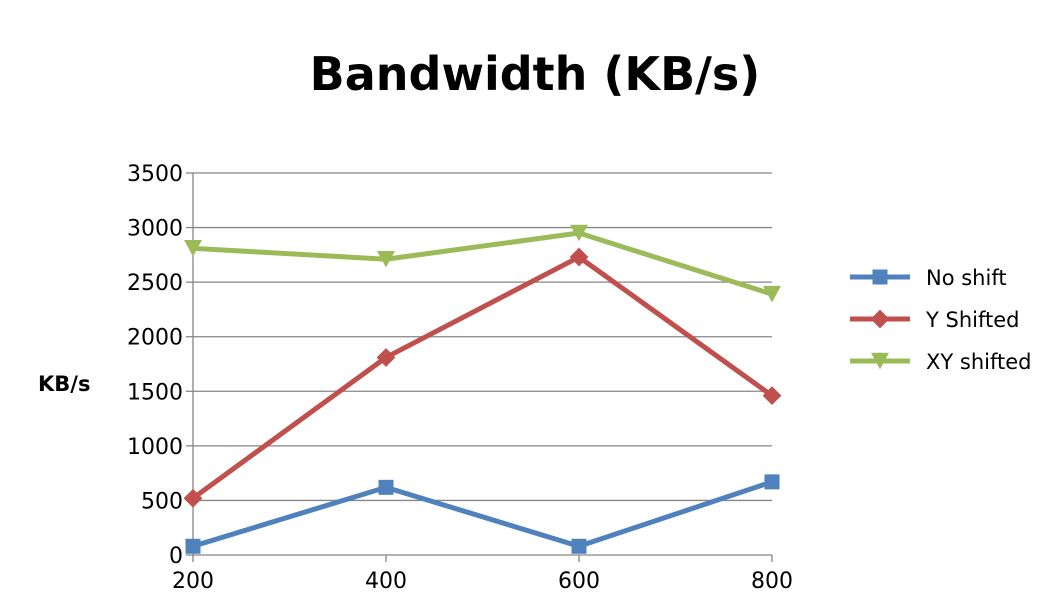  What do you see at coordinates (176, 556) in the screenshot?
I see `y-tick-label: 0` at bounding box center [176, 556].